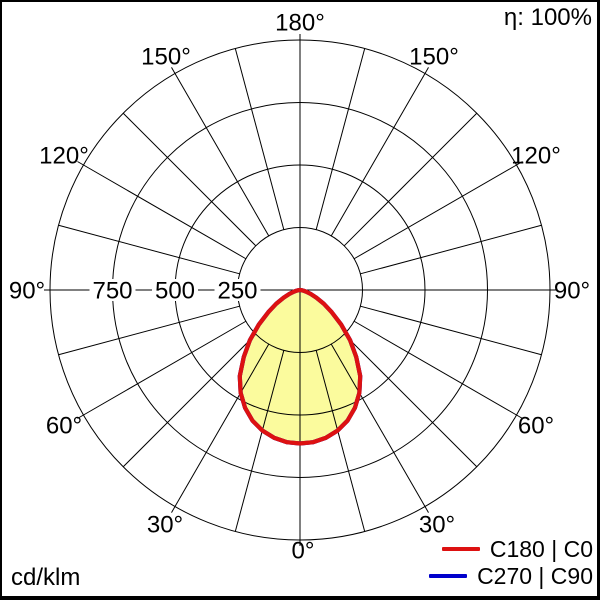 The height and width of the screenshot is (600, 600). Describe the element at coordinates (535, 575) in the screenshot. I see `legend-label-c90: C270 | C90` at that location.